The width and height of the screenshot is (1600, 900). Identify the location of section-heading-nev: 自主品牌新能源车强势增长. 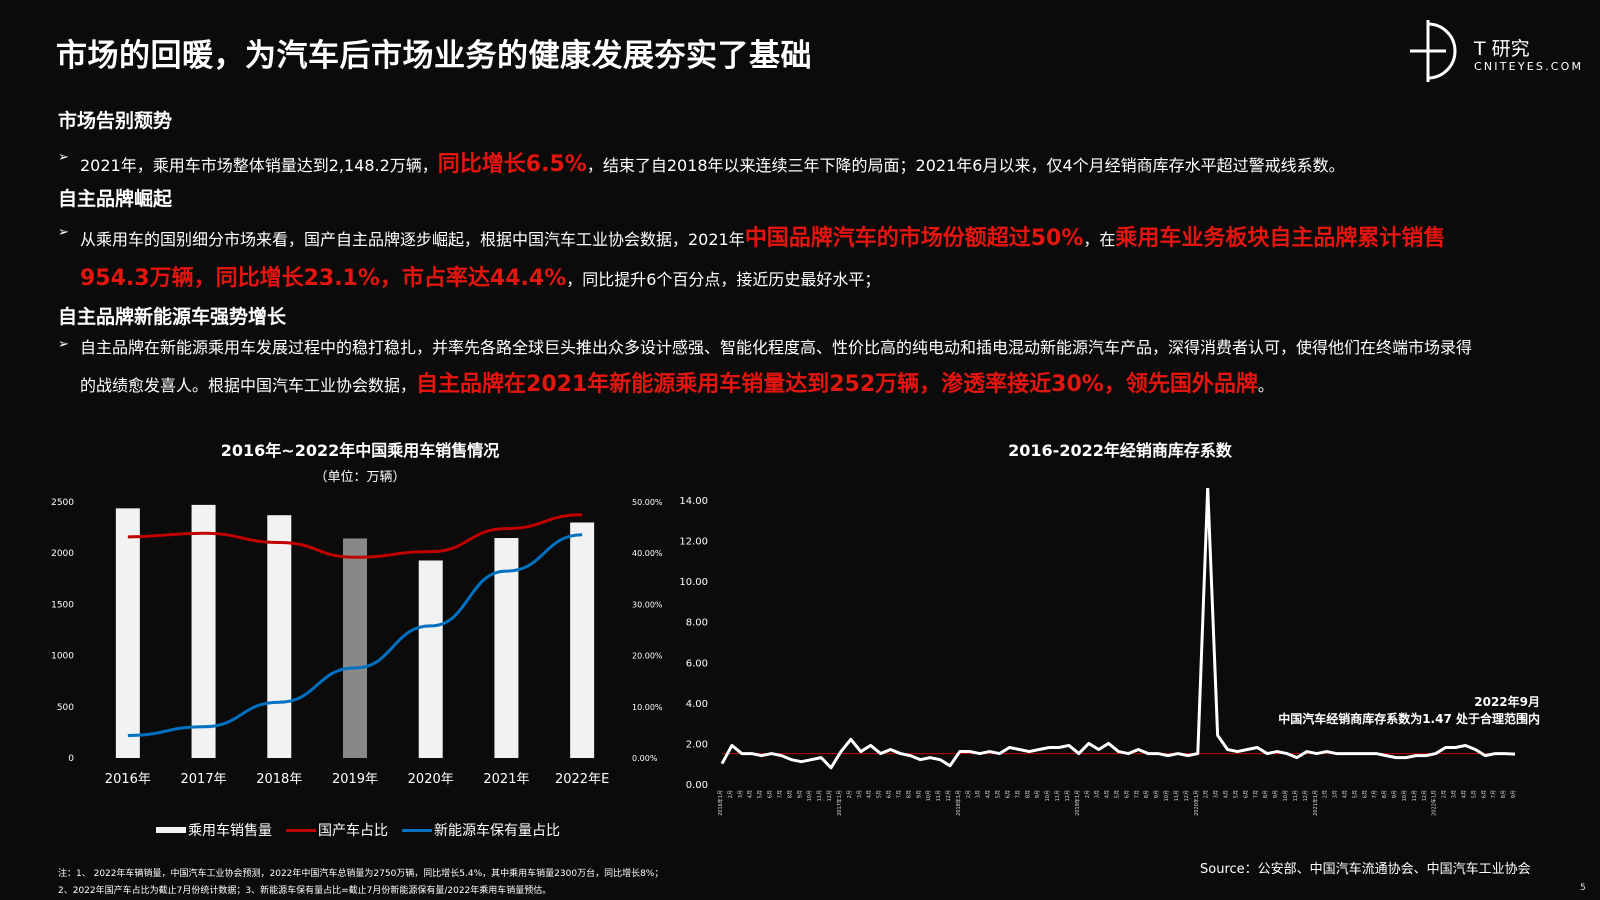
(172, 317).